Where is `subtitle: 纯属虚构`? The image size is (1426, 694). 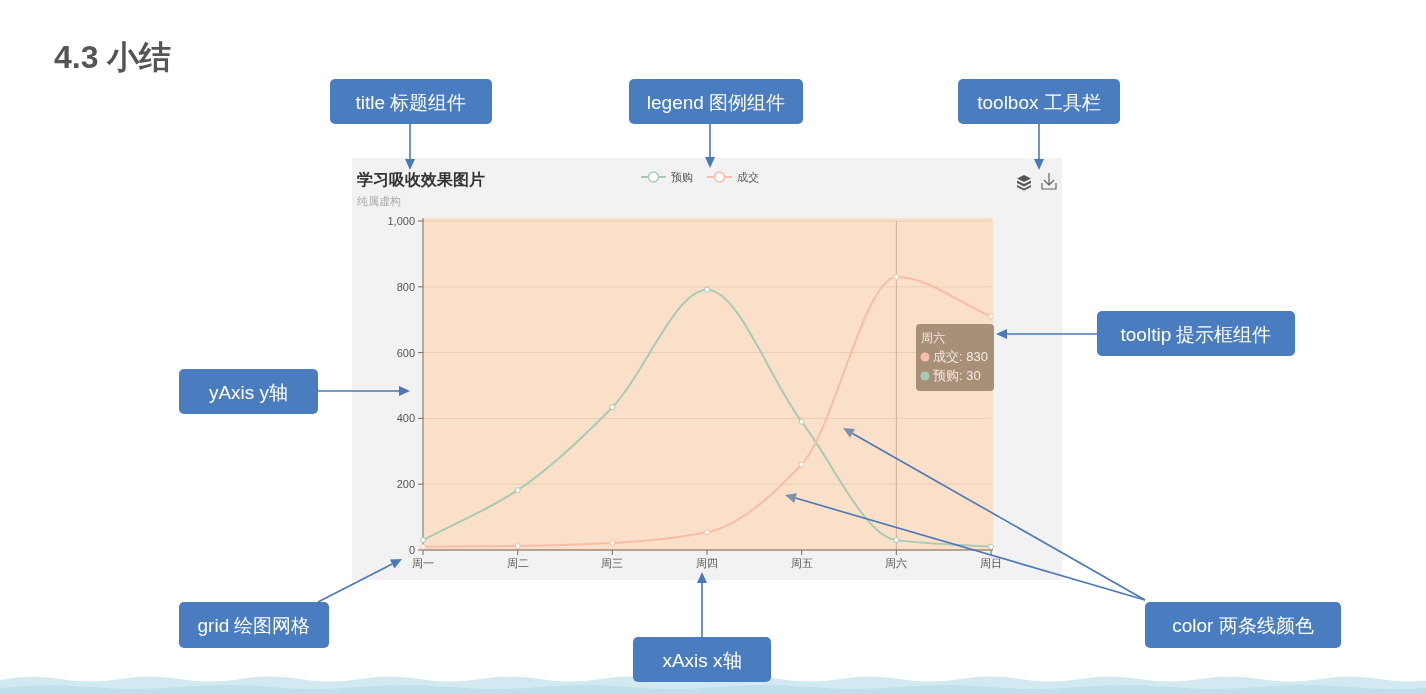
subtitle: 纯属虚构 is located at coordinates (379, 201).